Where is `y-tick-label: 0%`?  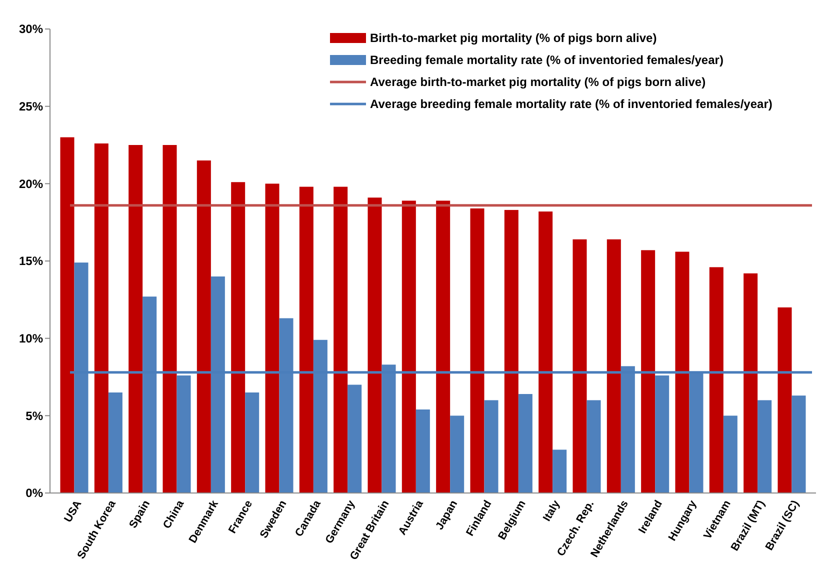
y-tick-label: 0% is located at coordinates (35, 493).